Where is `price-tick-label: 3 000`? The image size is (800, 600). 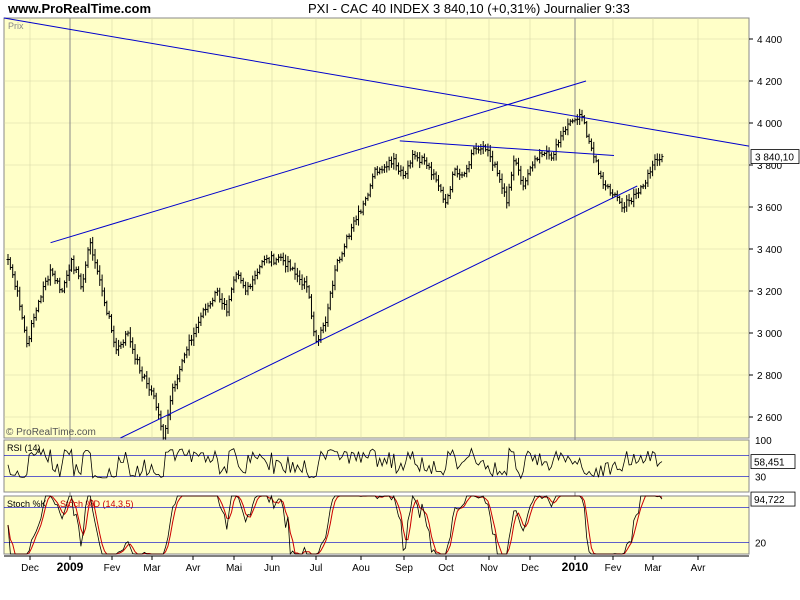
price-tick-label: 3 000 is located at coordinates (769, 334).